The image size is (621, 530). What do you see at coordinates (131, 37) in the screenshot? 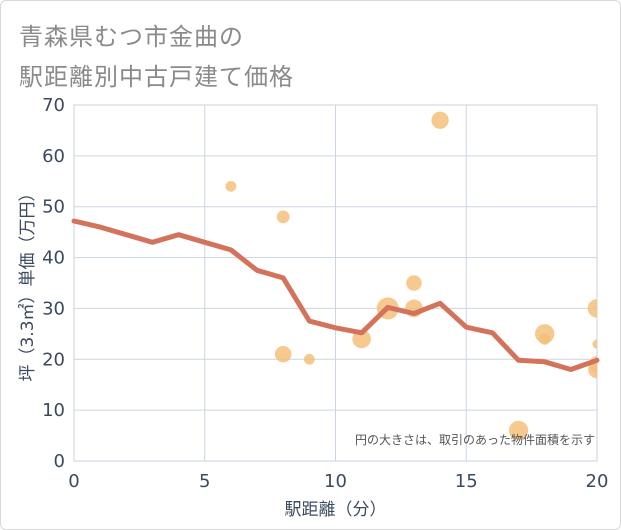
I see `chart-title-line-1: 青森県むつ市金曲の` at bounding box center [131, 37].